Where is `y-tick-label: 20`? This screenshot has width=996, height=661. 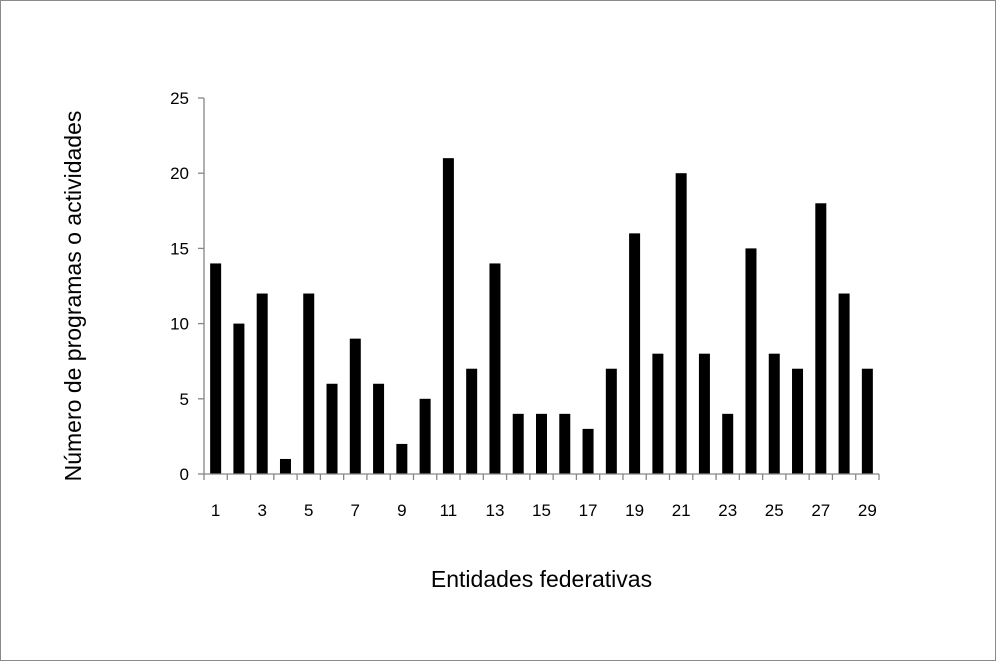
y-tick-label: 20 is located at coordinates (179, 173).